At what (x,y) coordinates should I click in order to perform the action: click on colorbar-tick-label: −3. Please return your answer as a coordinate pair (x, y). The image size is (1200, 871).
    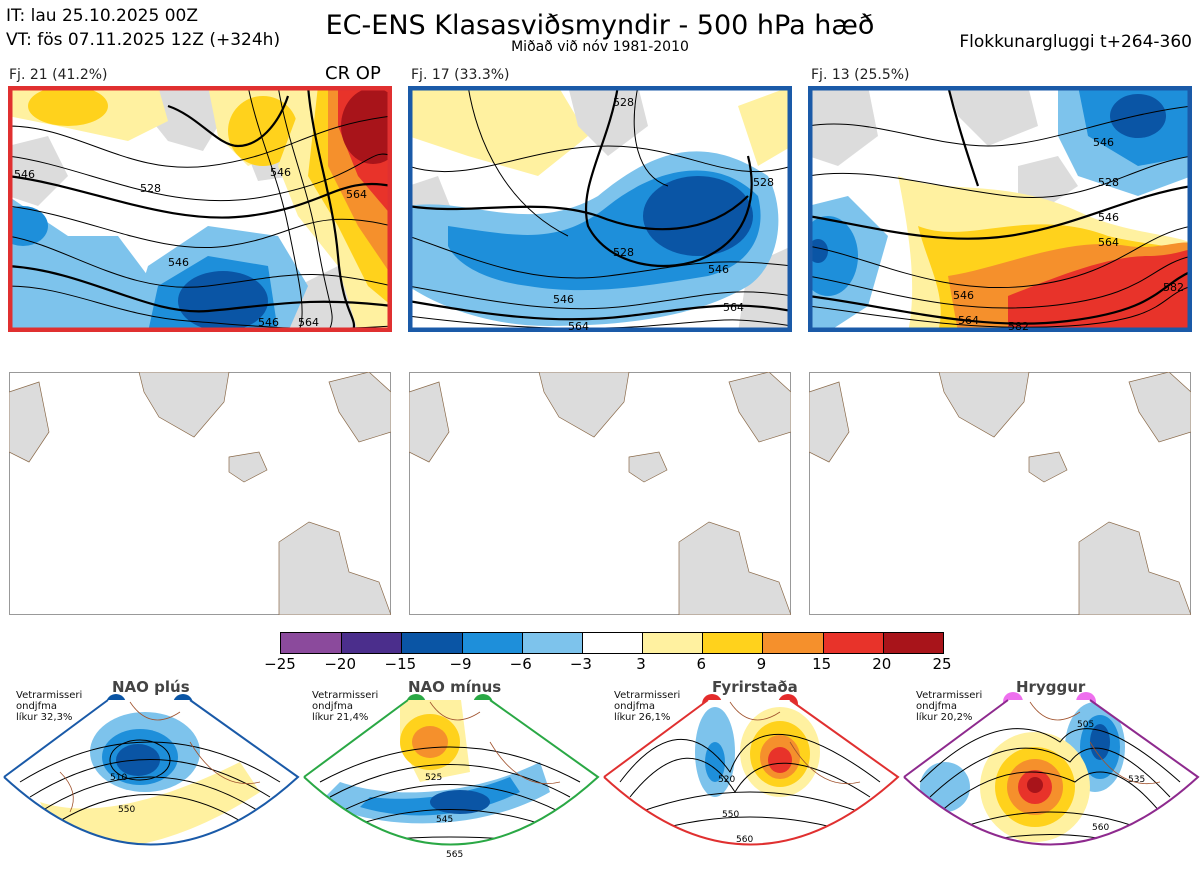
    Looking at the image, I should click on (580, 664).